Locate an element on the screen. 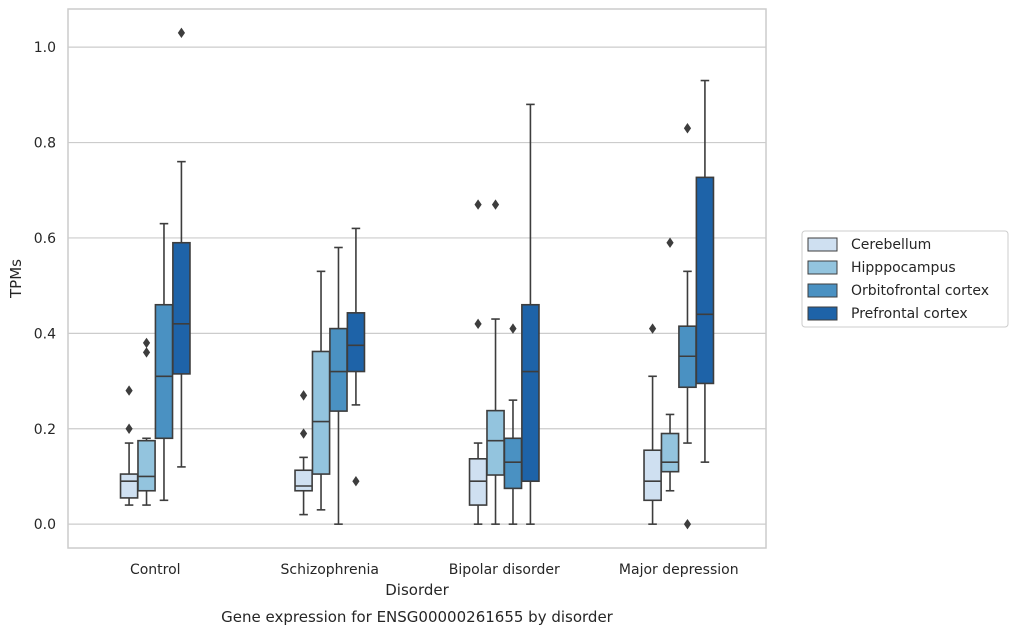 The image size is (1018, 638). y-tick-label: 0.8 is located at coordinates (45, 144).